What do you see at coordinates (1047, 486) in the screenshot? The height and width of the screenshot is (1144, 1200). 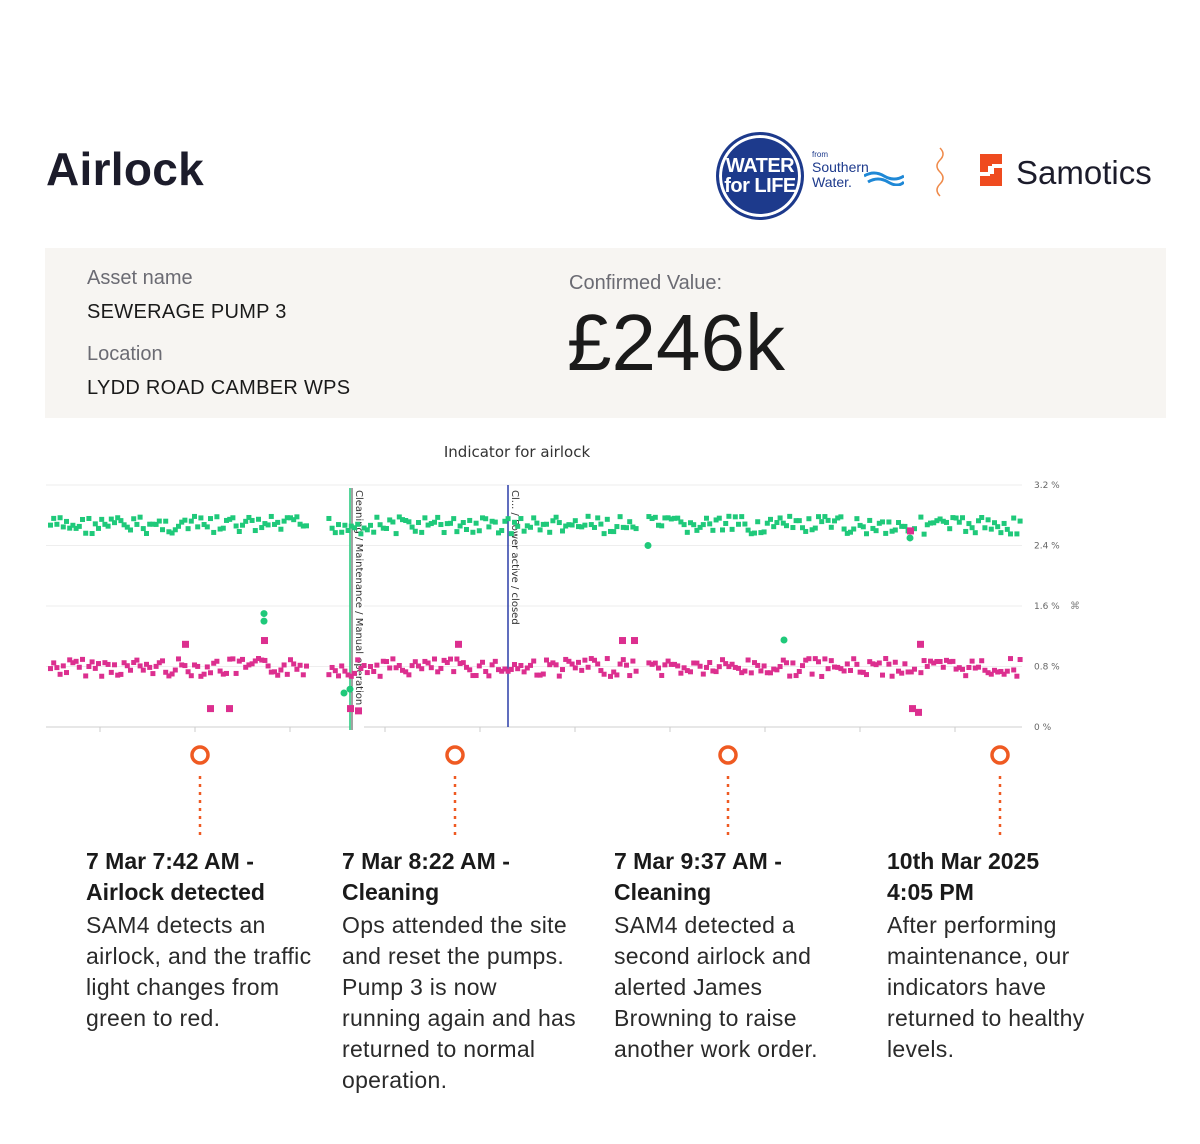 I see `y-tick-label: 3.2 %` at bounding box center [1047, 486].